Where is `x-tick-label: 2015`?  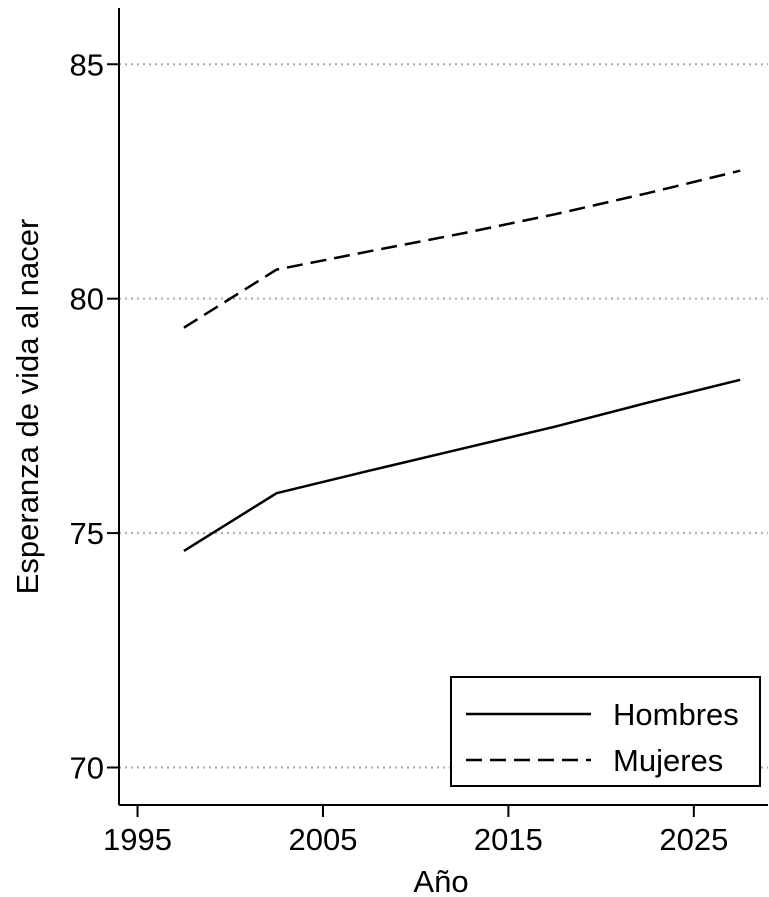
x-tick-label: 2015 is located at coordinates (508, 839).